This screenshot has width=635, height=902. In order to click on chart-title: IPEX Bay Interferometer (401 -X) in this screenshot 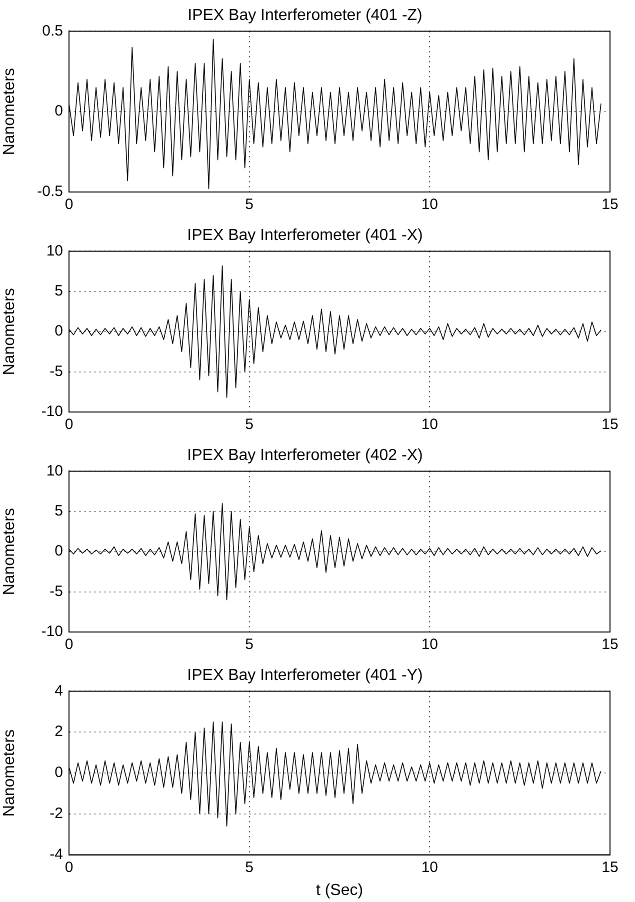, I will do `click(305, 235)`.